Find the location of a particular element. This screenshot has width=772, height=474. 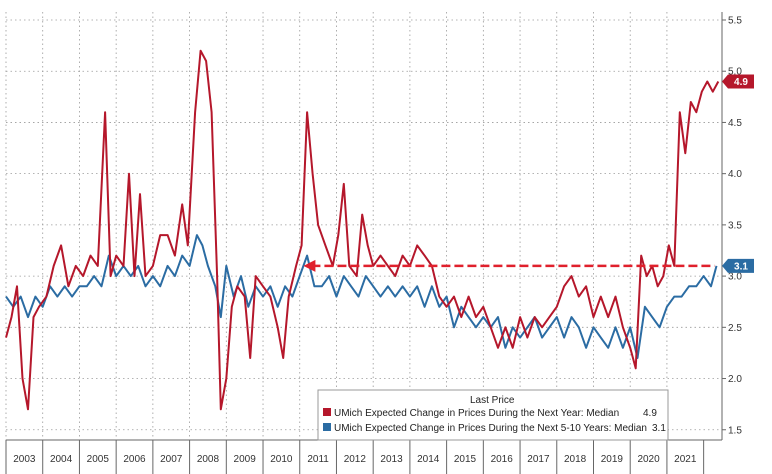

badge-one-year is located at coordinates (738, 81).